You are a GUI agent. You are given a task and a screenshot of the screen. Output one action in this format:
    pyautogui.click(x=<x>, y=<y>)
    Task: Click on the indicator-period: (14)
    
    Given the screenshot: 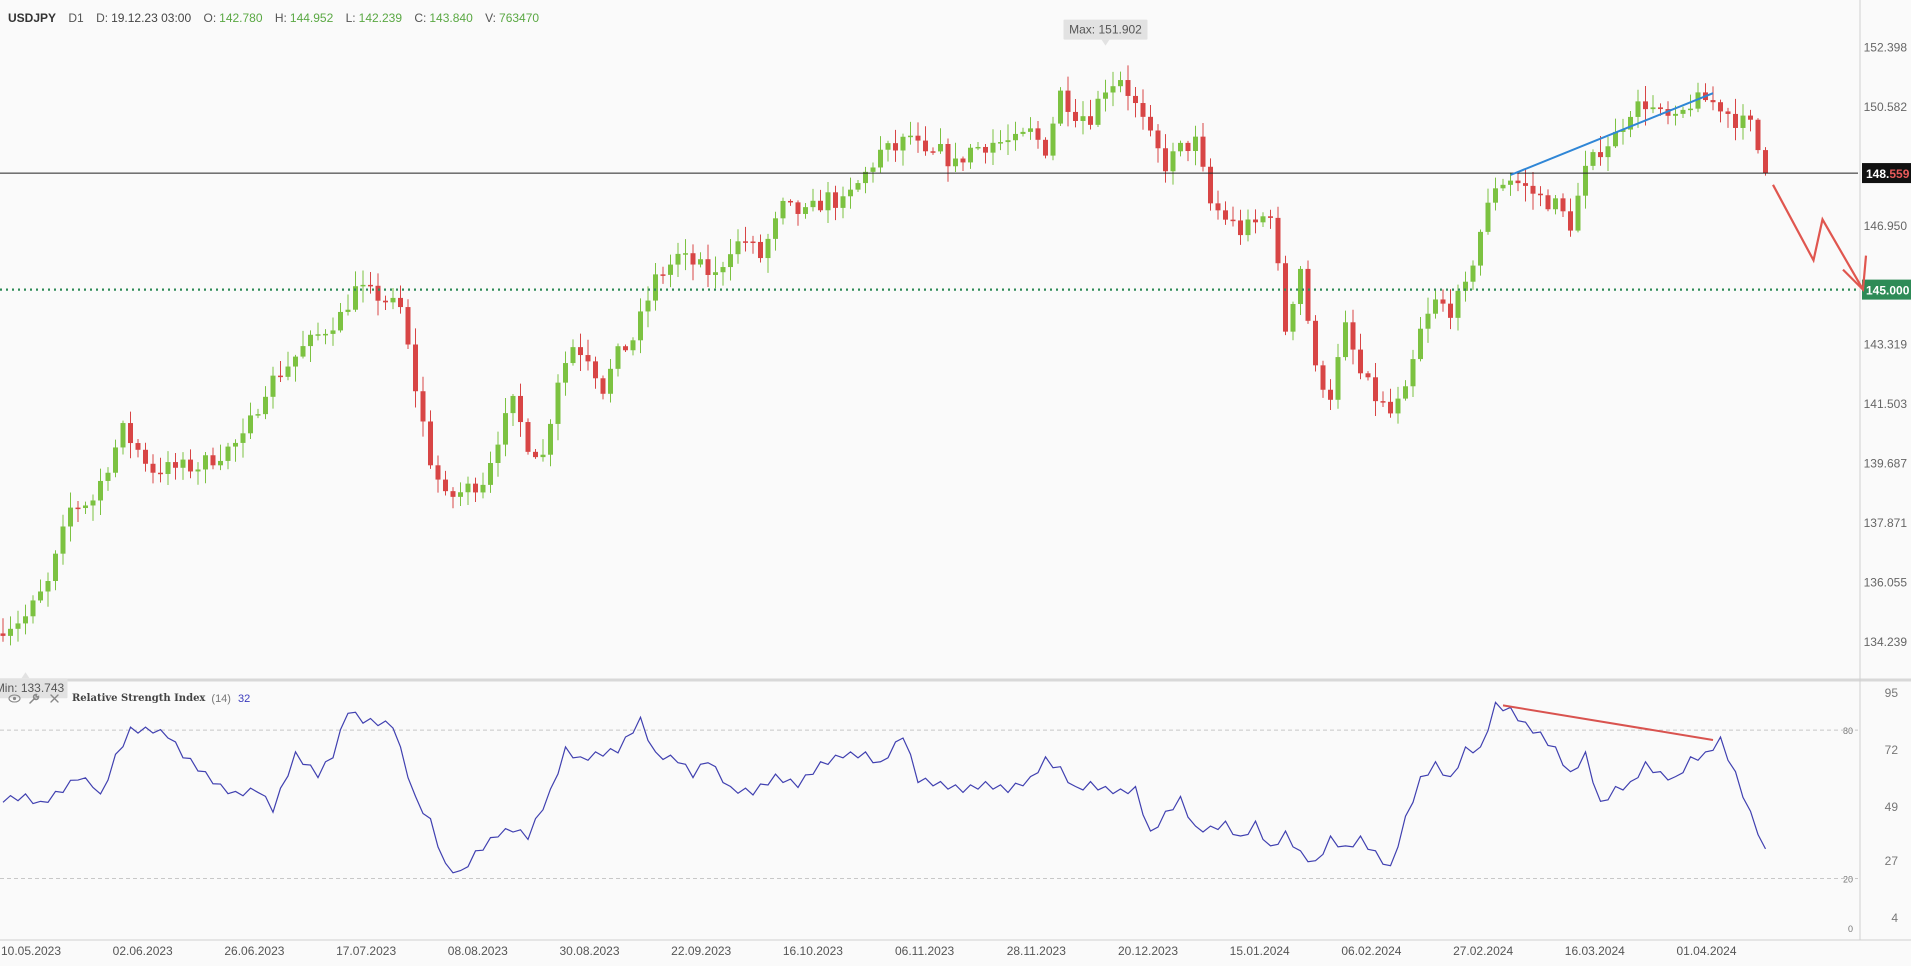 What is the action you would take?
    pyautogui.click(x=221, y=698)
    